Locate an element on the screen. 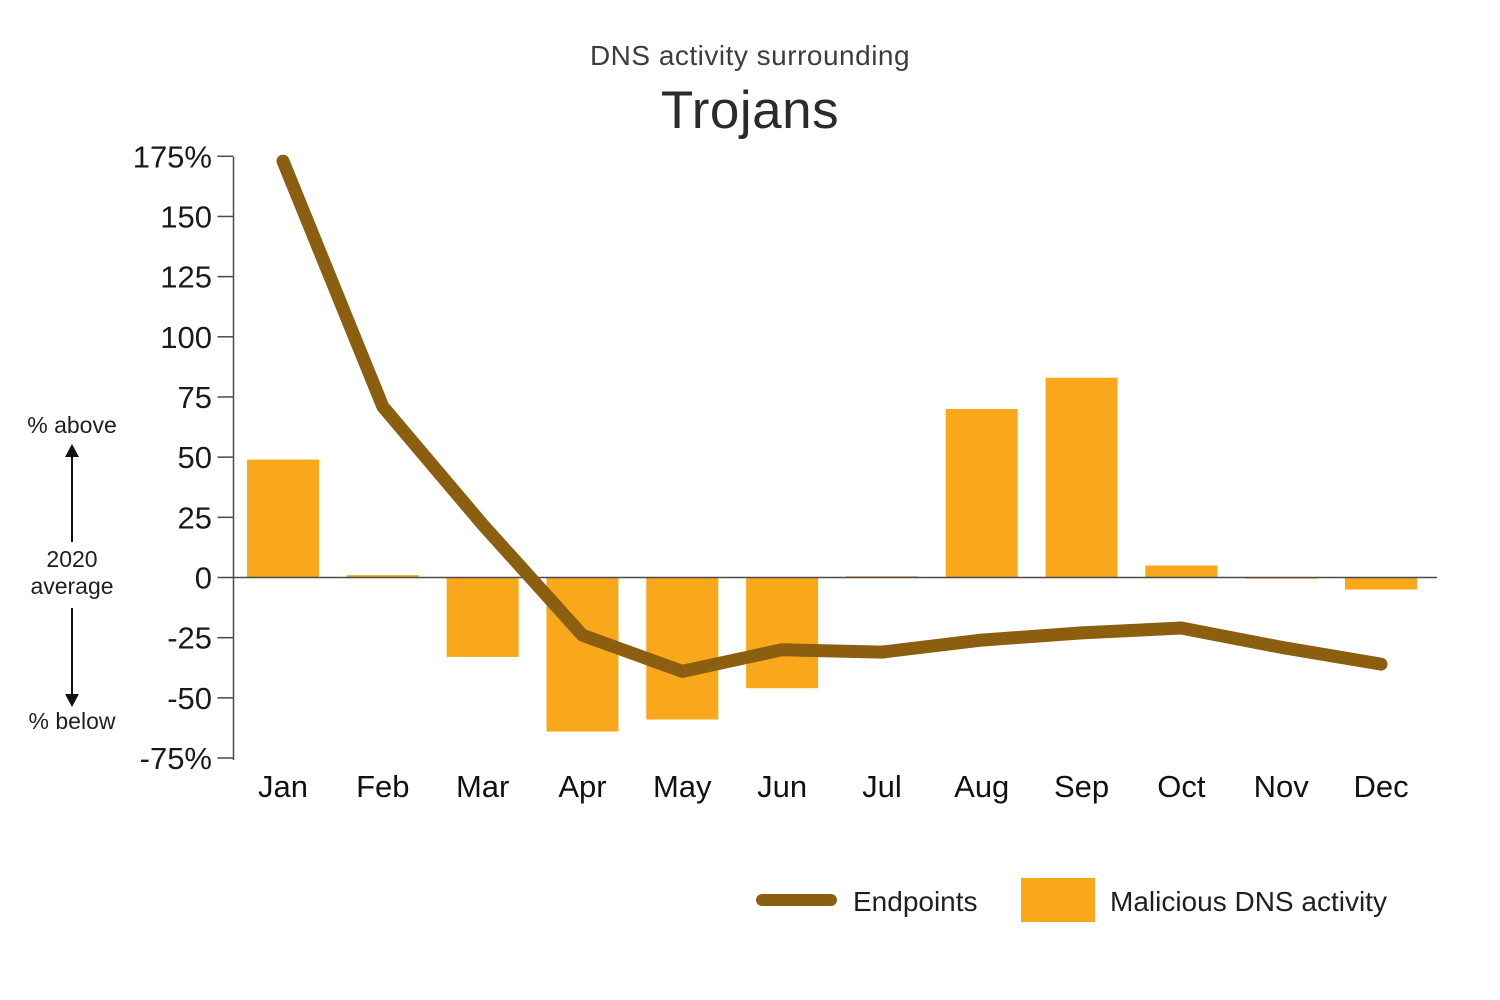  x-label-jun: Jun is located at coordinates (782, 786).